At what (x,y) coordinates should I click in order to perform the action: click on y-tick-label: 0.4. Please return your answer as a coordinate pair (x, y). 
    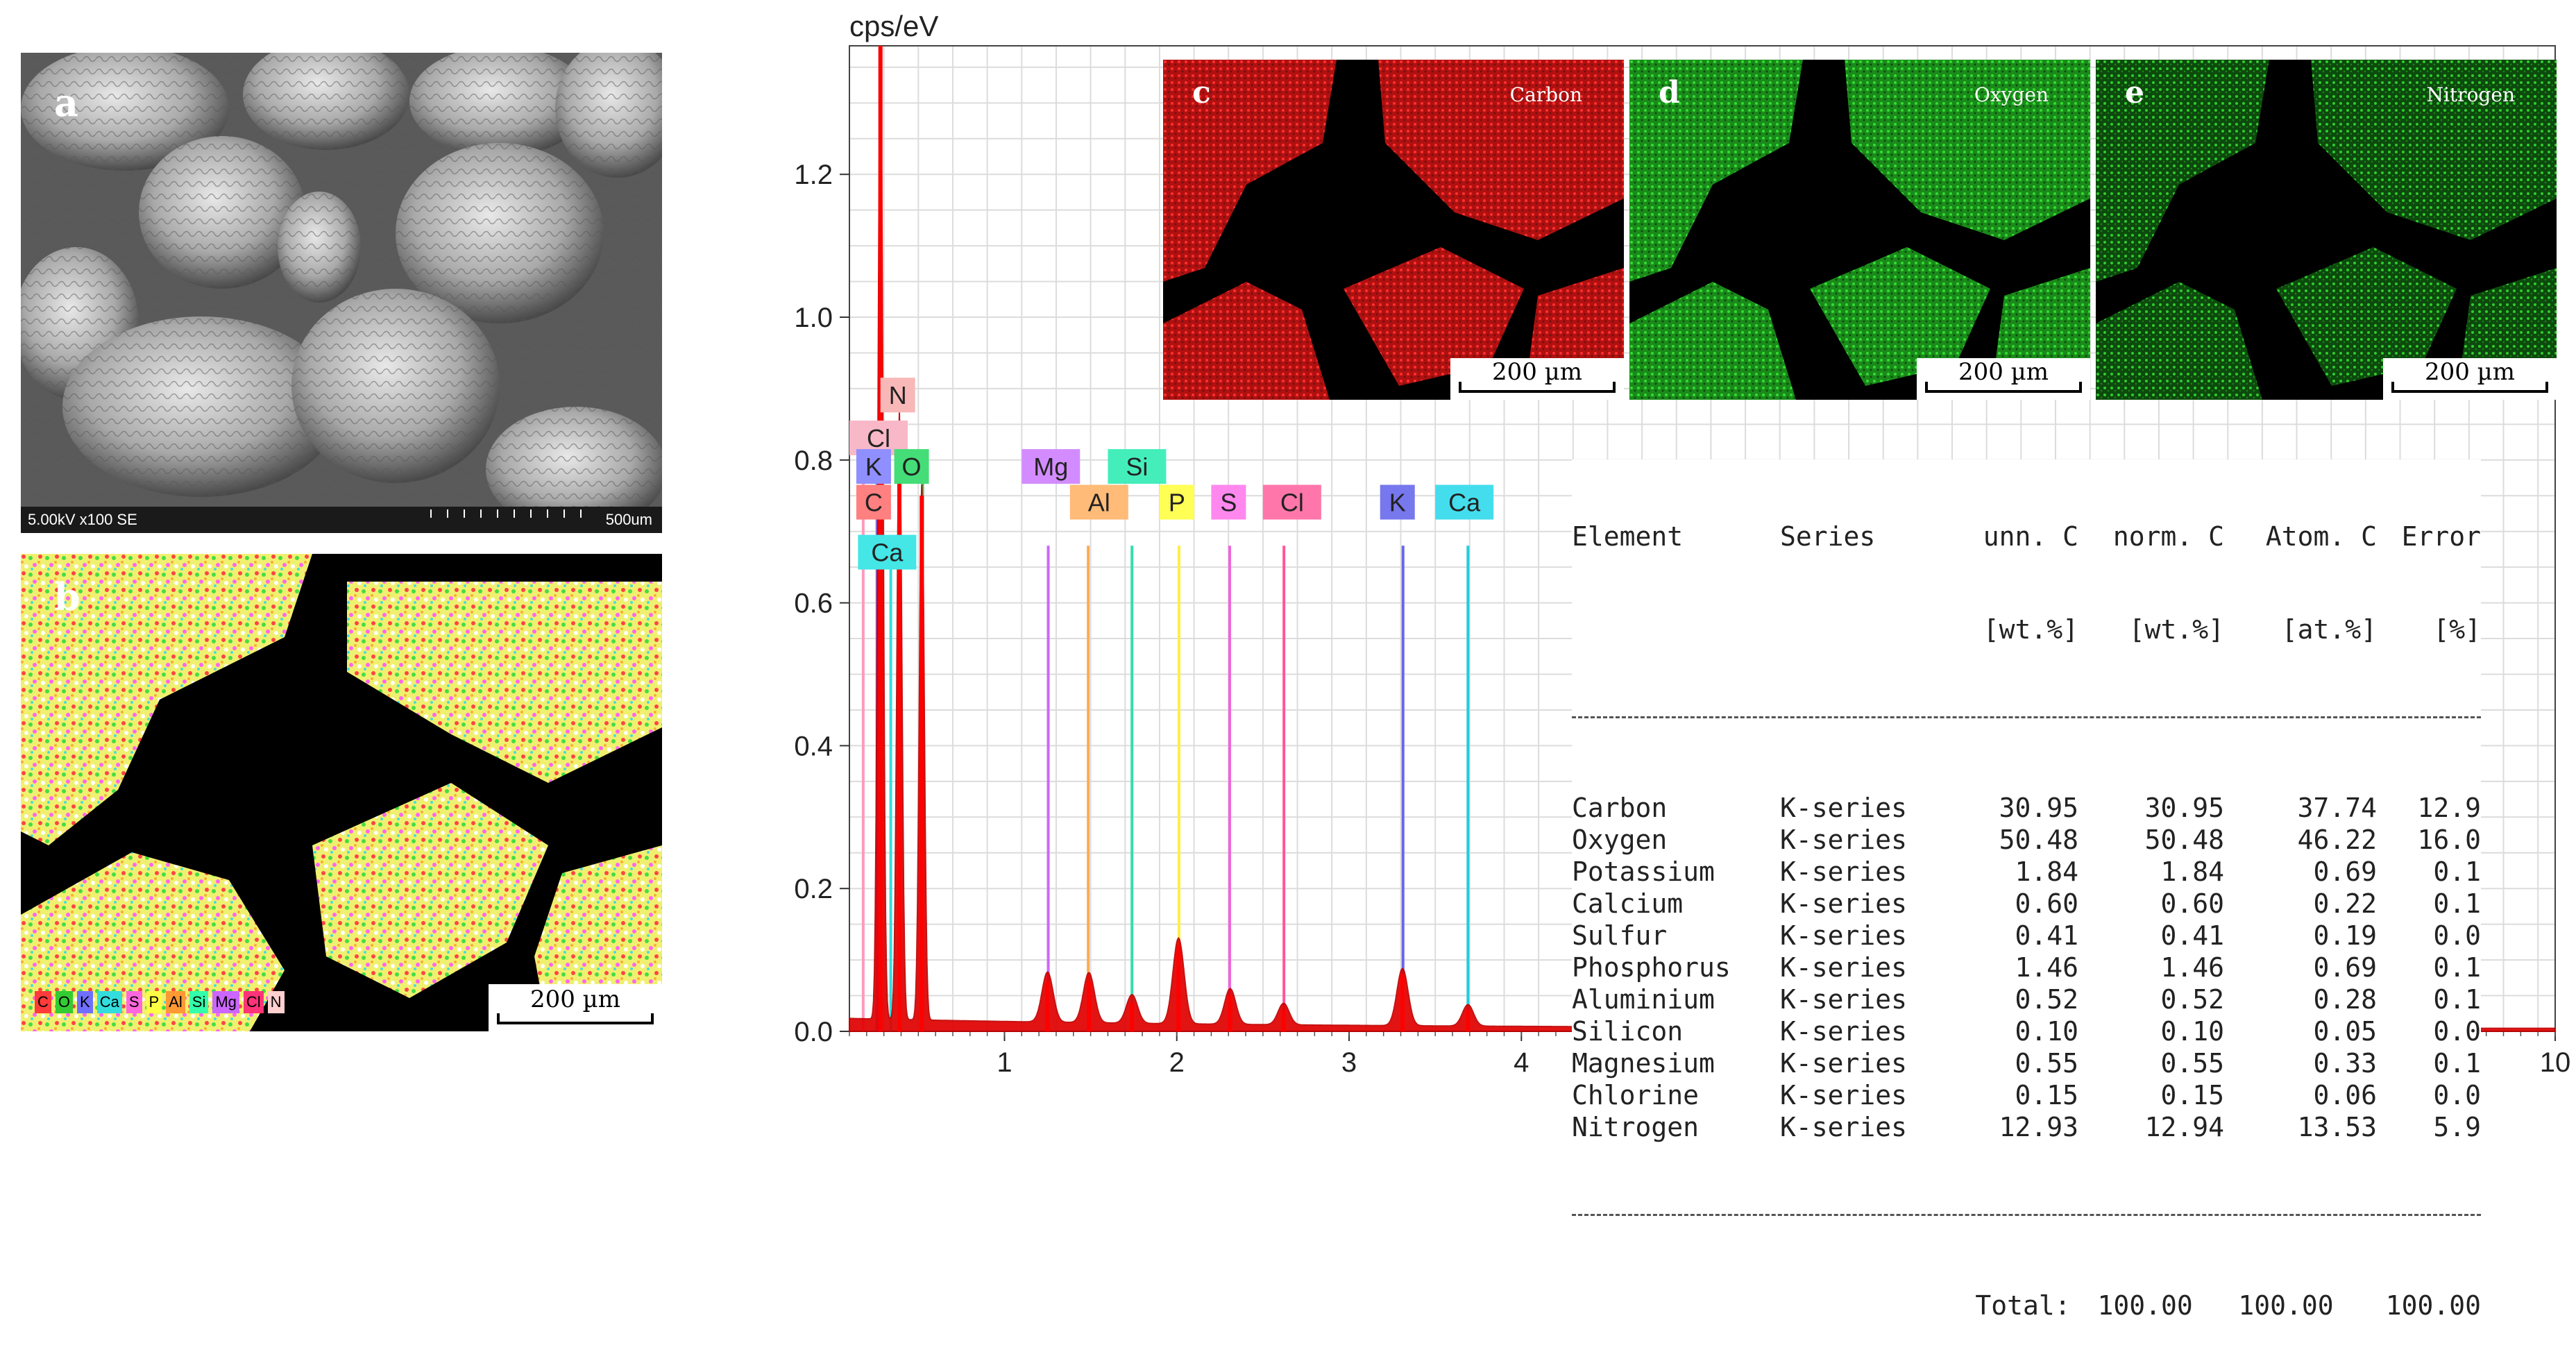
    Looking at the image, I should click on (813, 746).